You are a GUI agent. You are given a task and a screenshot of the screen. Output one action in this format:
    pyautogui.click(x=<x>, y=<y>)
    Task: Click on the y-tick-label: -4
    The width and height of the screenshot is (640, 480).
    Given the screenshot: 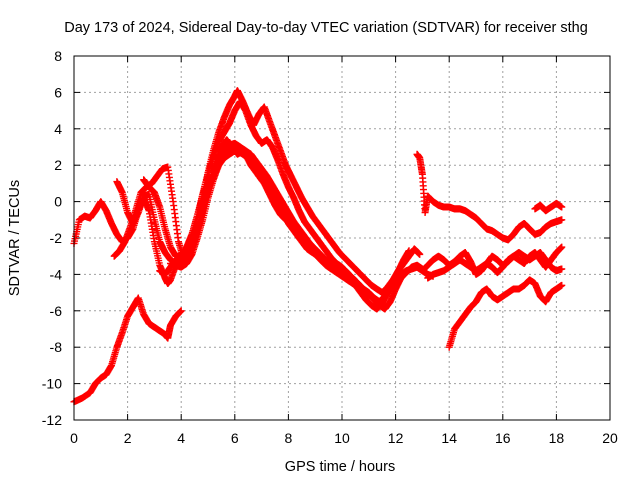 What is the action you would take?
    pyautogui.click(x=56, y=274)
    